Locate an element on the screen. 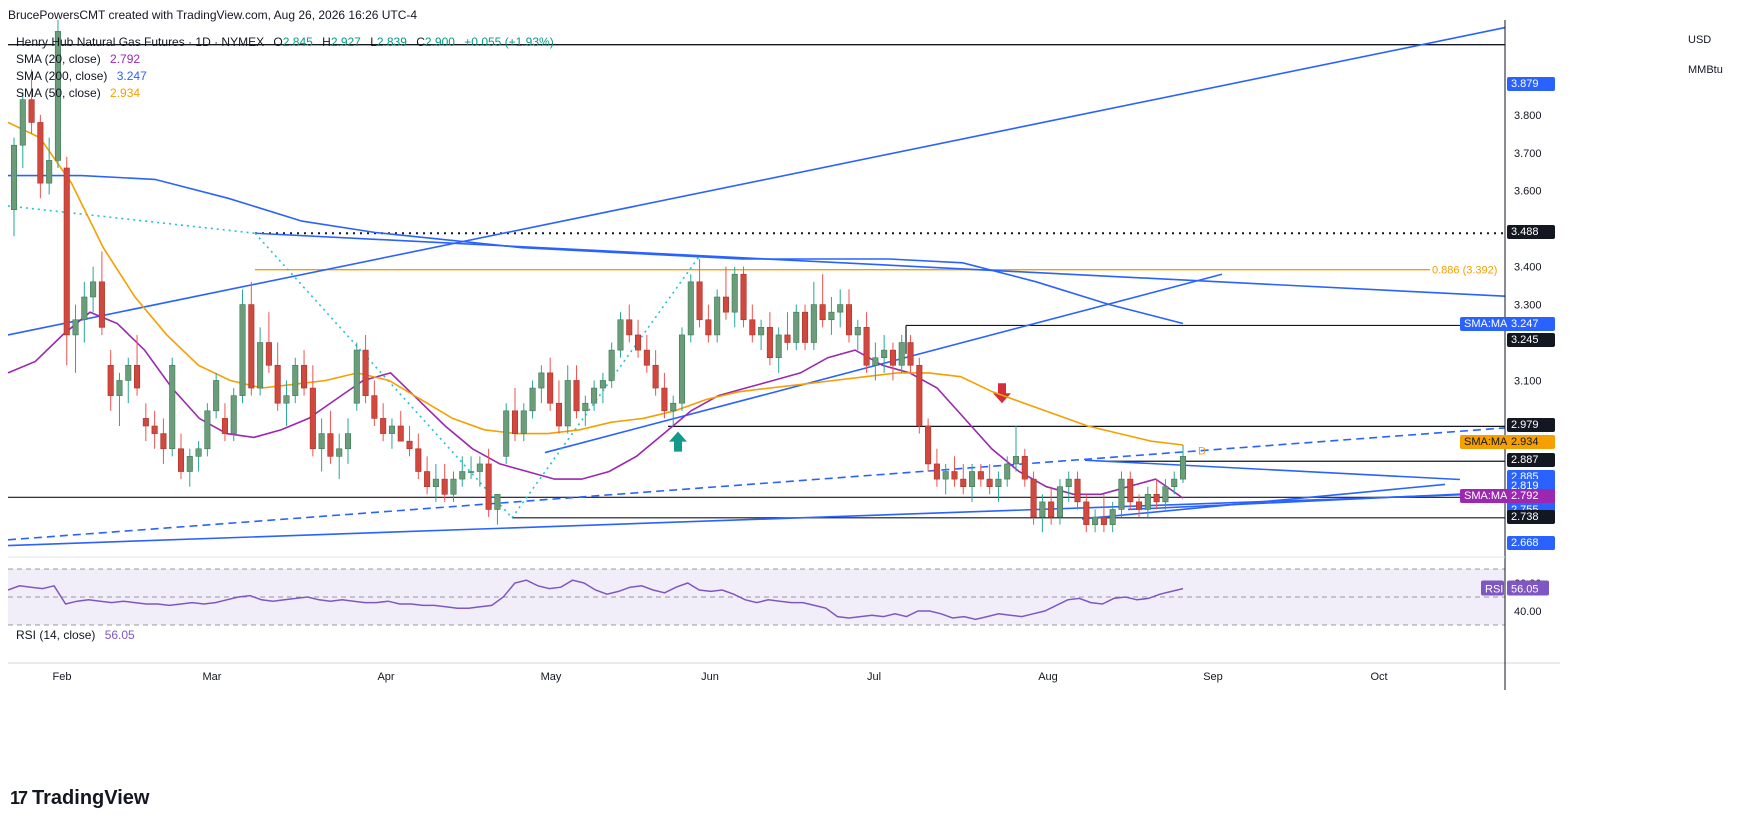  rsi-pane is located at coordinates (756, 597).